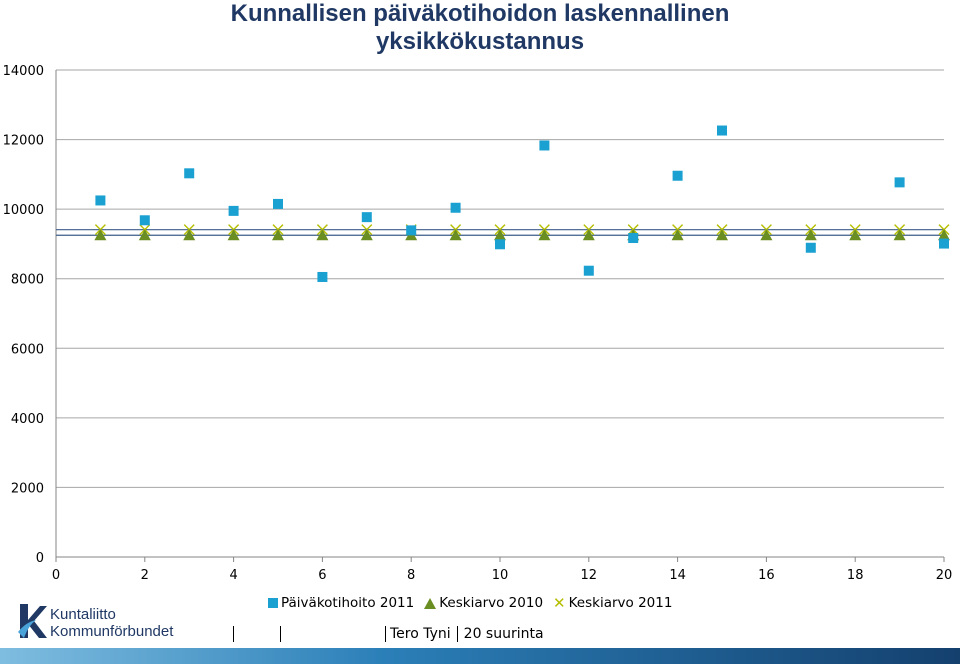 The width and height of the screenshot is (960, 664). What do you see at coordinates (27, 488) in the screenshot?
I see `y-tick-label: 2000` at bounding box center [27, 488].